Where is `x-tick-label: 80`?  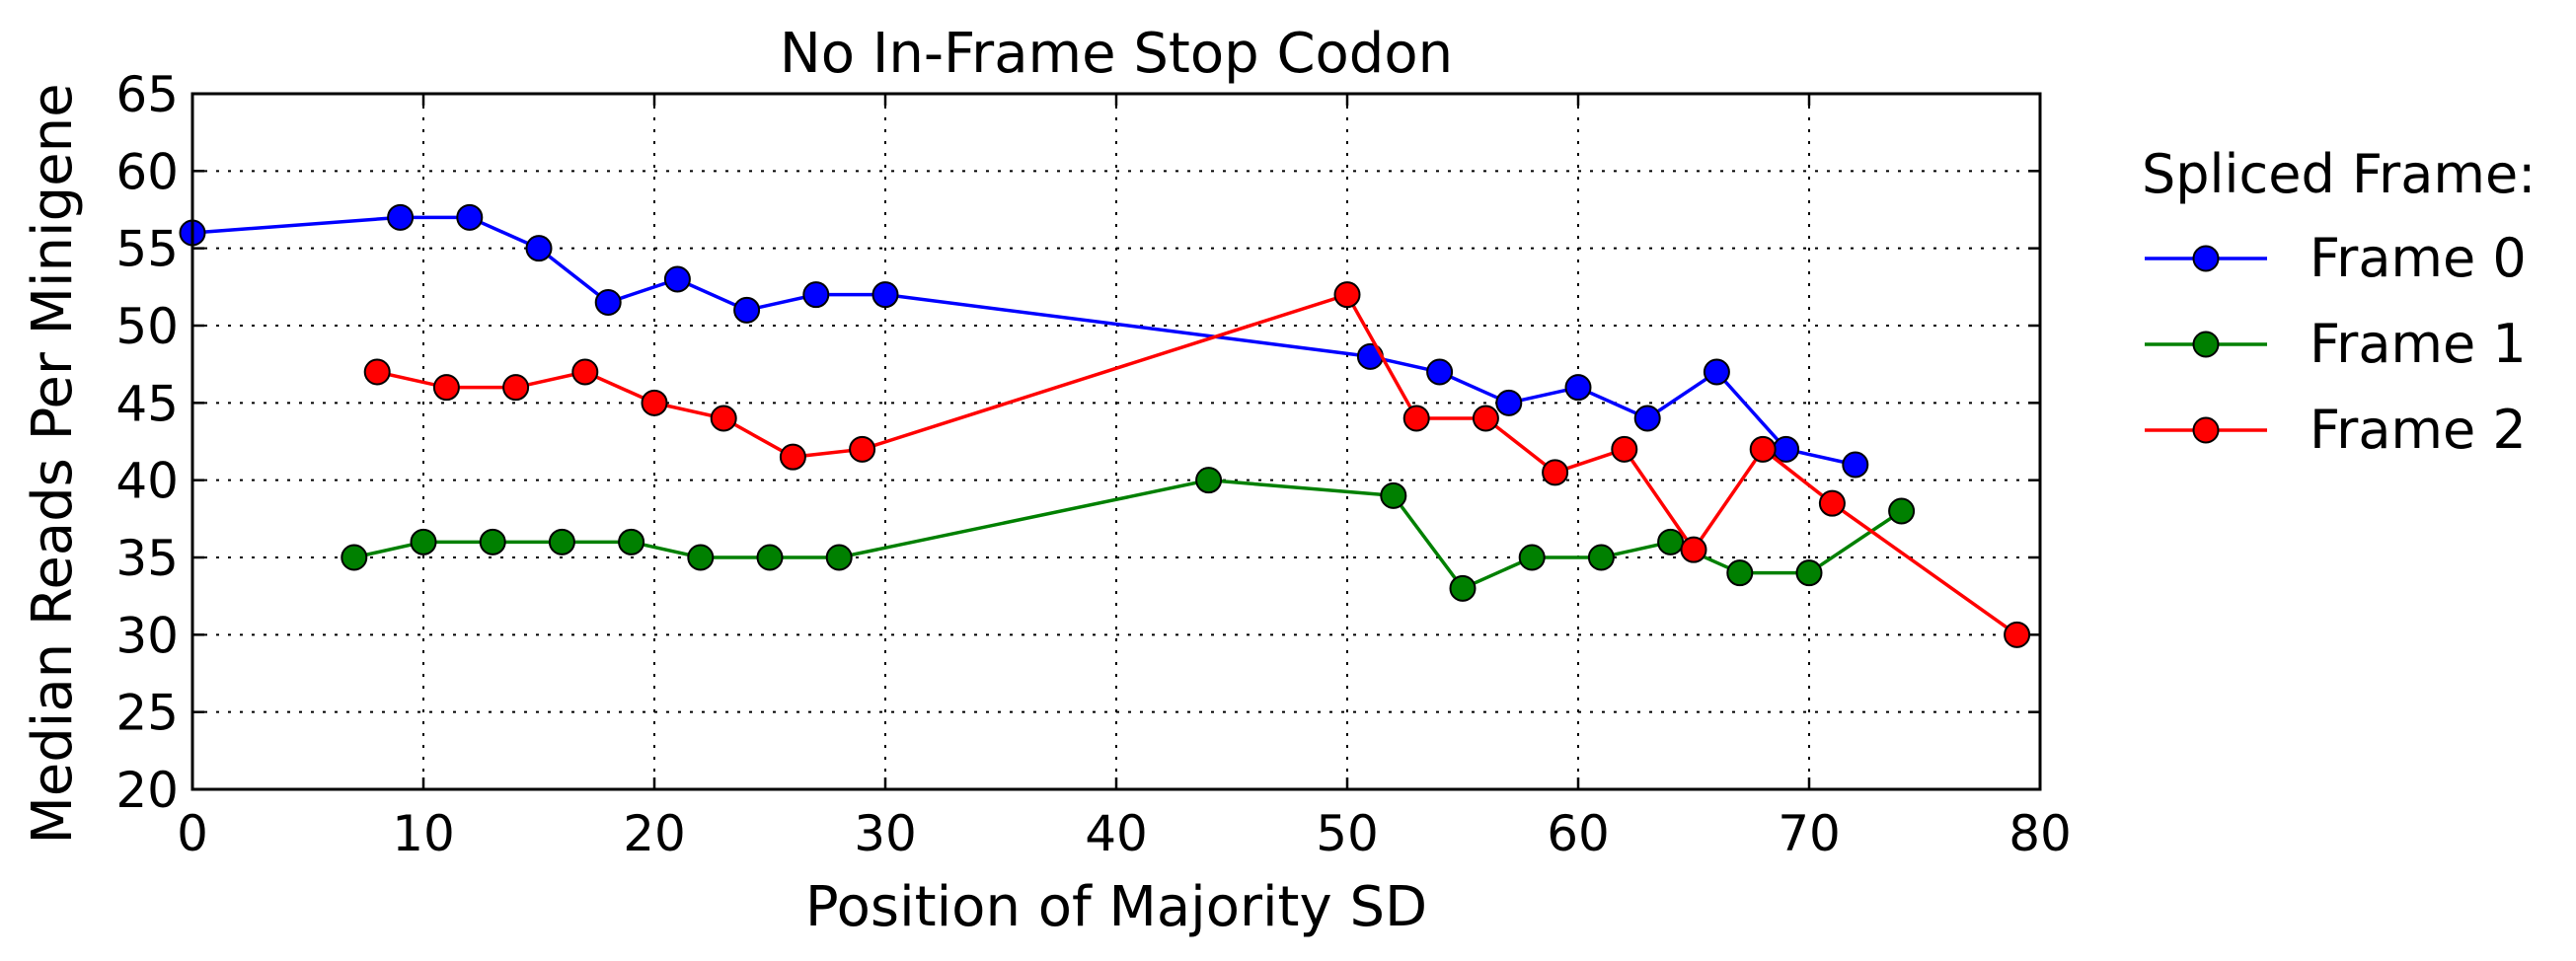 x-tick-label: 80 is located at coordinates (2040, 834).